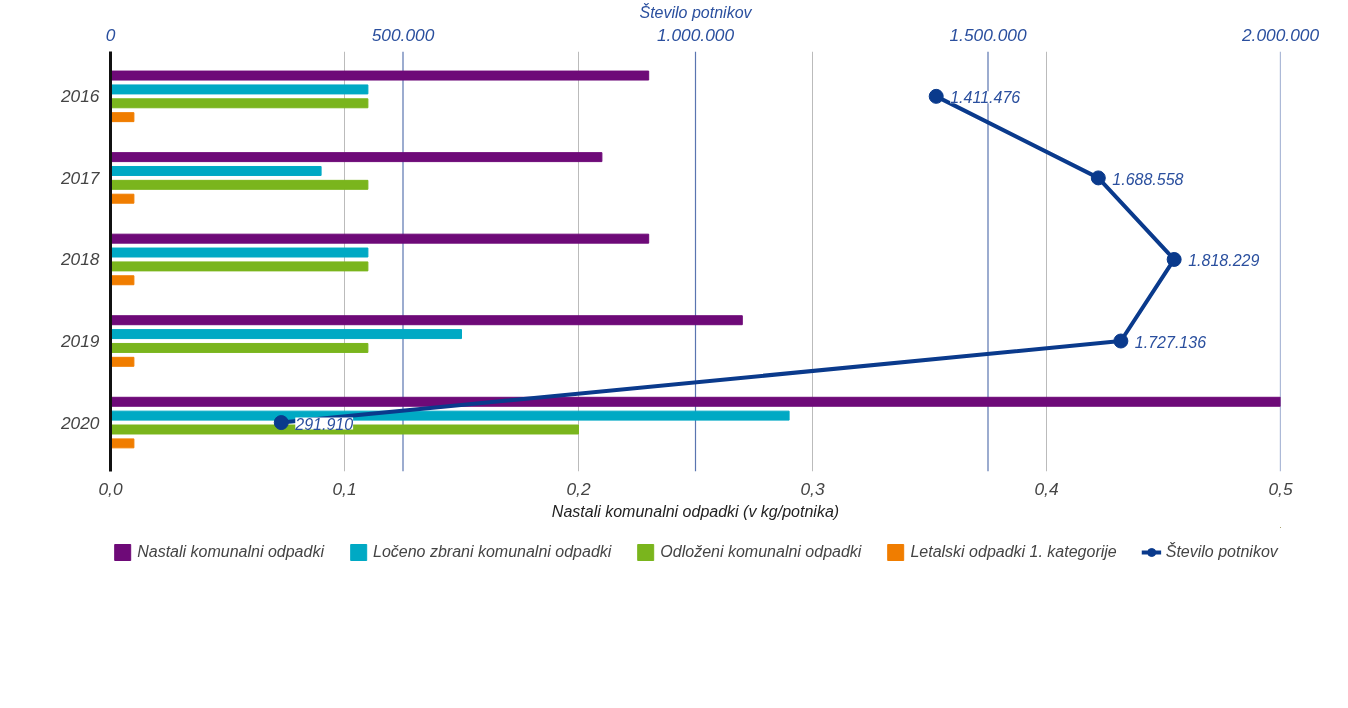 This screenshot has width=1348, height=708. Describe the element at coordinates (1148, 179) in the screenshot. I see `data-label: 1.688.558` at that location.